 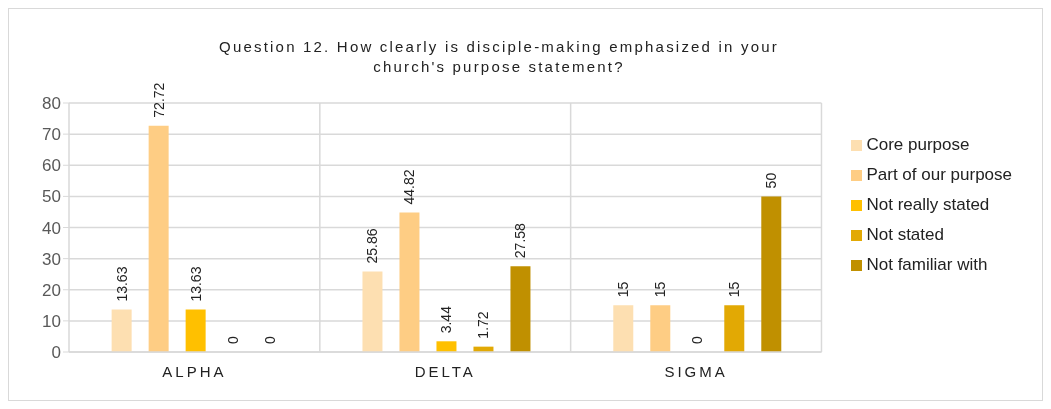 What do you see at coordinates (51, 290) in the screenshot?
I see `y-tick-label: 20` at bounding box center [51, 290].